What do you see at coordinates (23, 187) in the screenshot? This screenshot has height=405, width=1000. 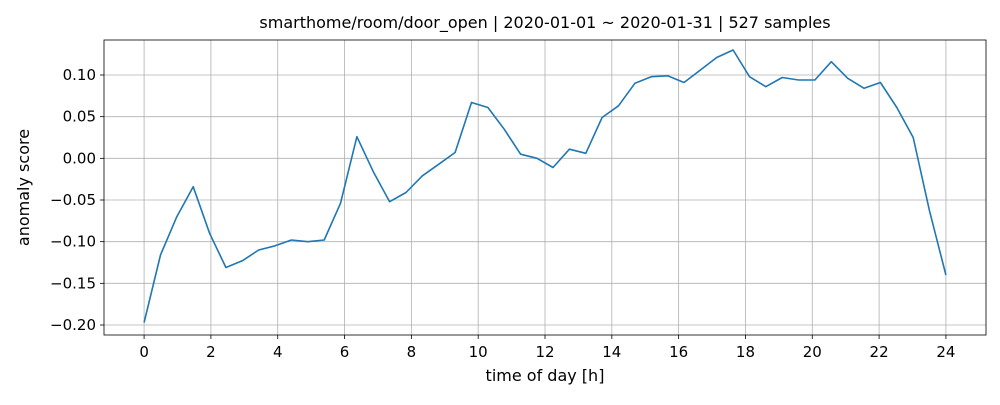 I see `y-axis-label: anomaly score` at bounding box center [23, 187].